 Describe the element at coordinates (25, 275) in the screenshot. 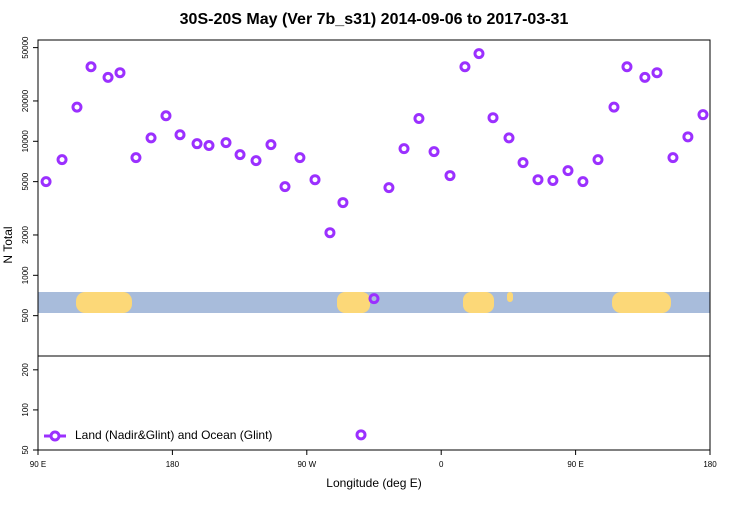

I see `y-tick-label: 1000` at that location.